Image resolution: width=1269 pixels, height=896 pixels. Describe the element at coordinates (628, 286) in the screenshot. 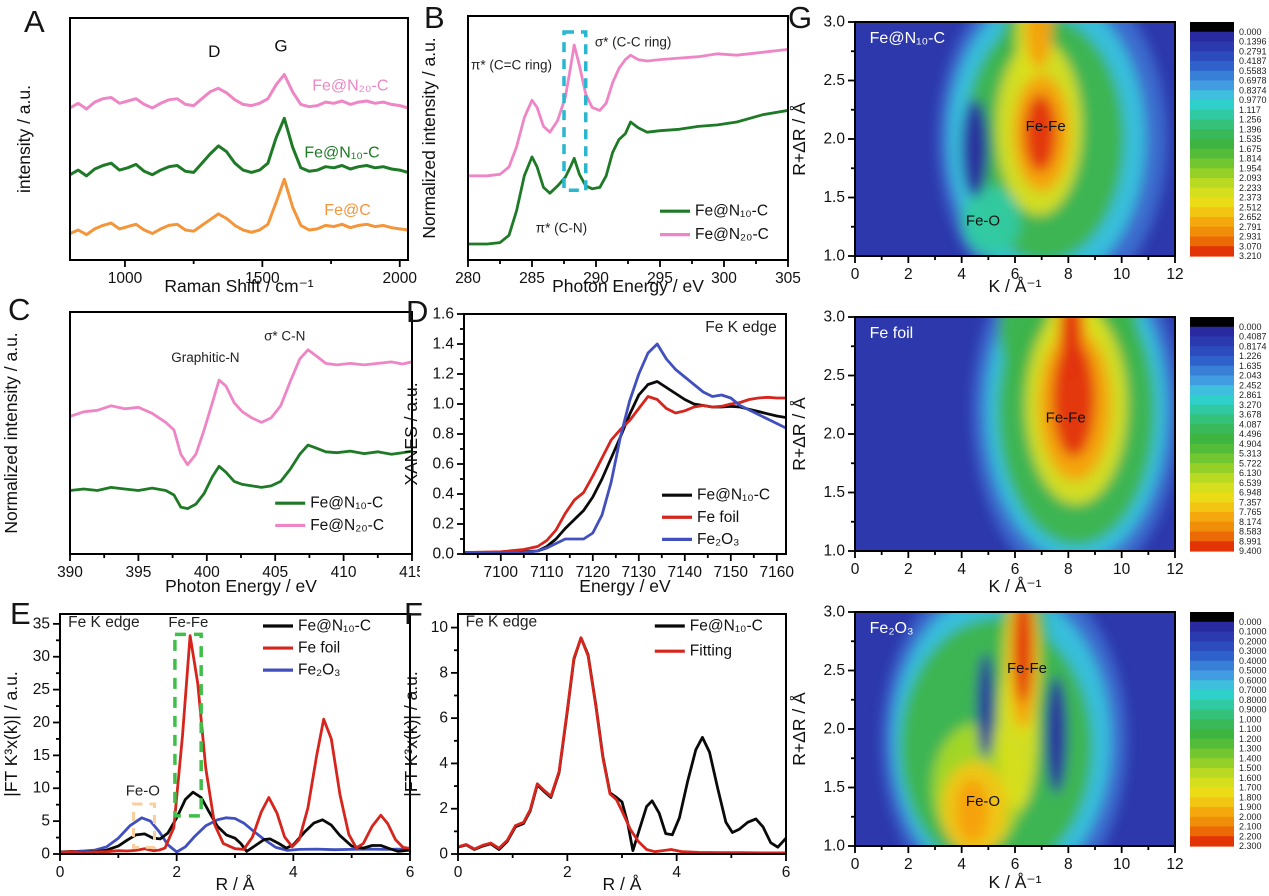

I see `x-axis-title: Photon Energy / eV` at that location.